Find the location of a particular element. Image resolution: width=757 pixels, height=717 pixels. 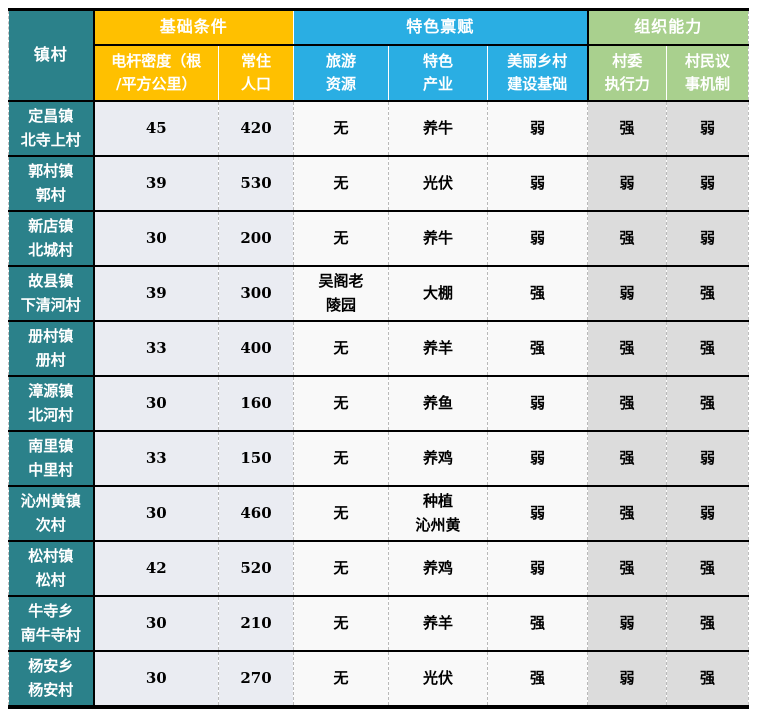

cell-population: 160 is located at coordinates (255, 403).